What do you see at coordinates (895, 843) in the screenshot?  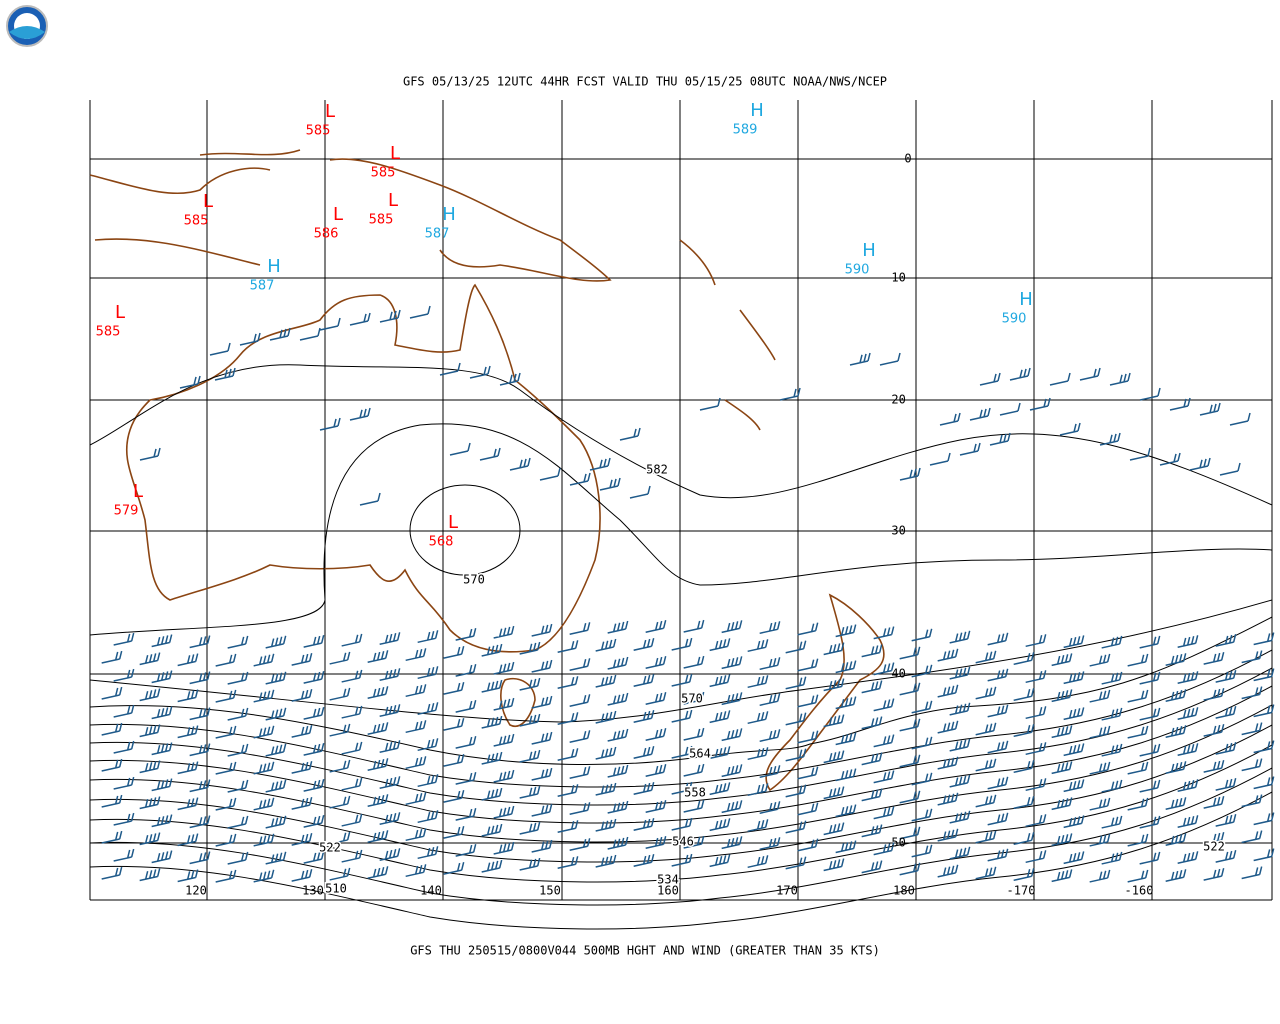 I see `lat-label: -50` at bounding box center [895, 843].